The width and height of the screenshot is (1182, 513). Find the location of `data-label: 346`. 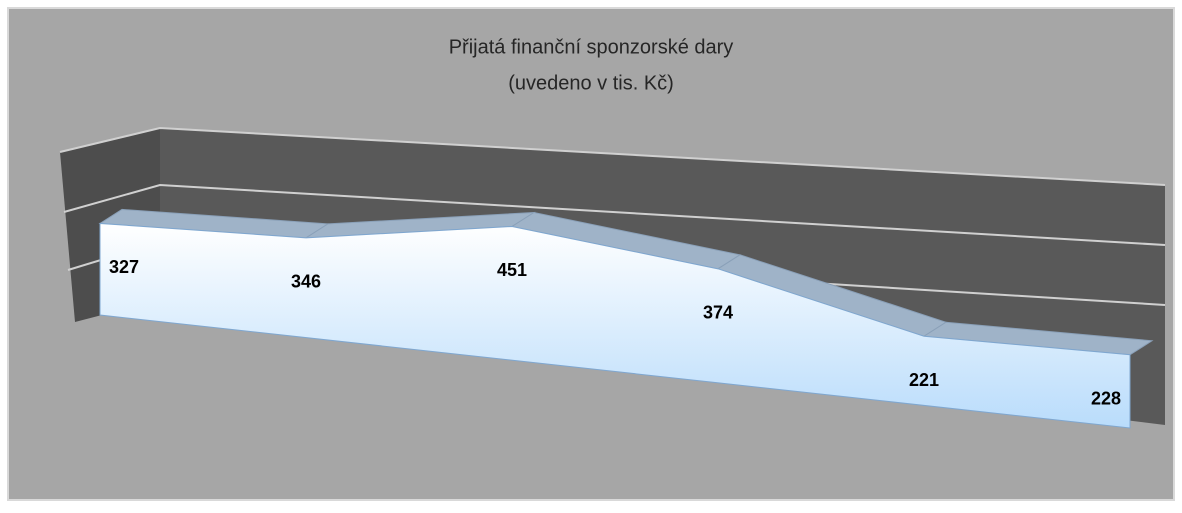

data-label: 346 is located at coordinates (306, 282).